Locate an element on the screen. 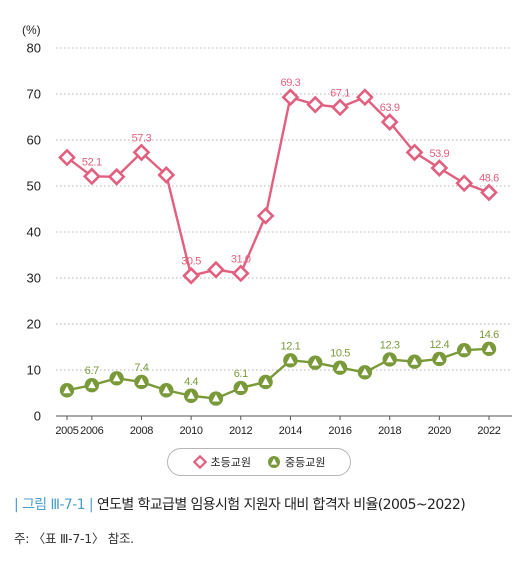 This screenshot has width=526, height=580. y-tick-label: 10 is located at coordinates (34, 370).